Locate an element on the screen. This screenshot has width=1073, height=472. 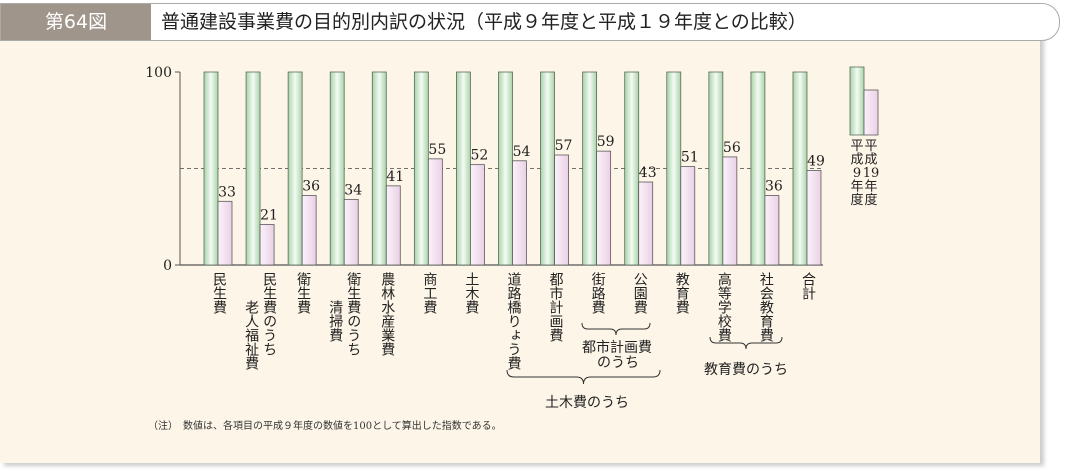
y-tick-label: 100 is located at coordinates (158, 73).